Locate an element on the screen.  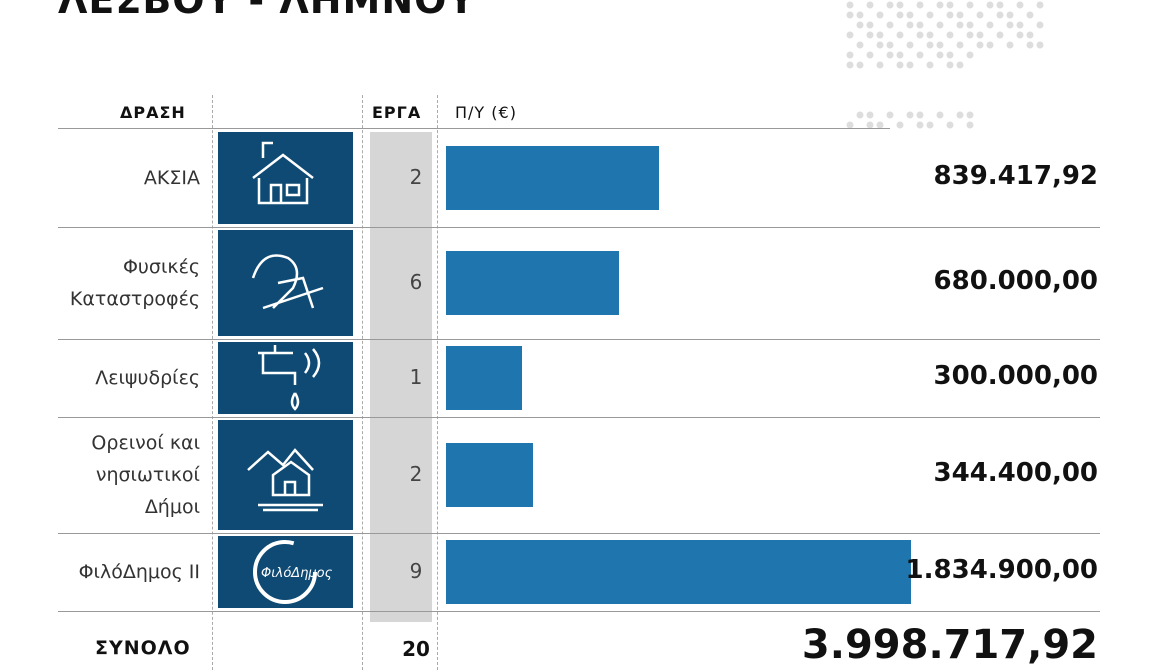
project-count: 9 is located at coordinates (416, 571).